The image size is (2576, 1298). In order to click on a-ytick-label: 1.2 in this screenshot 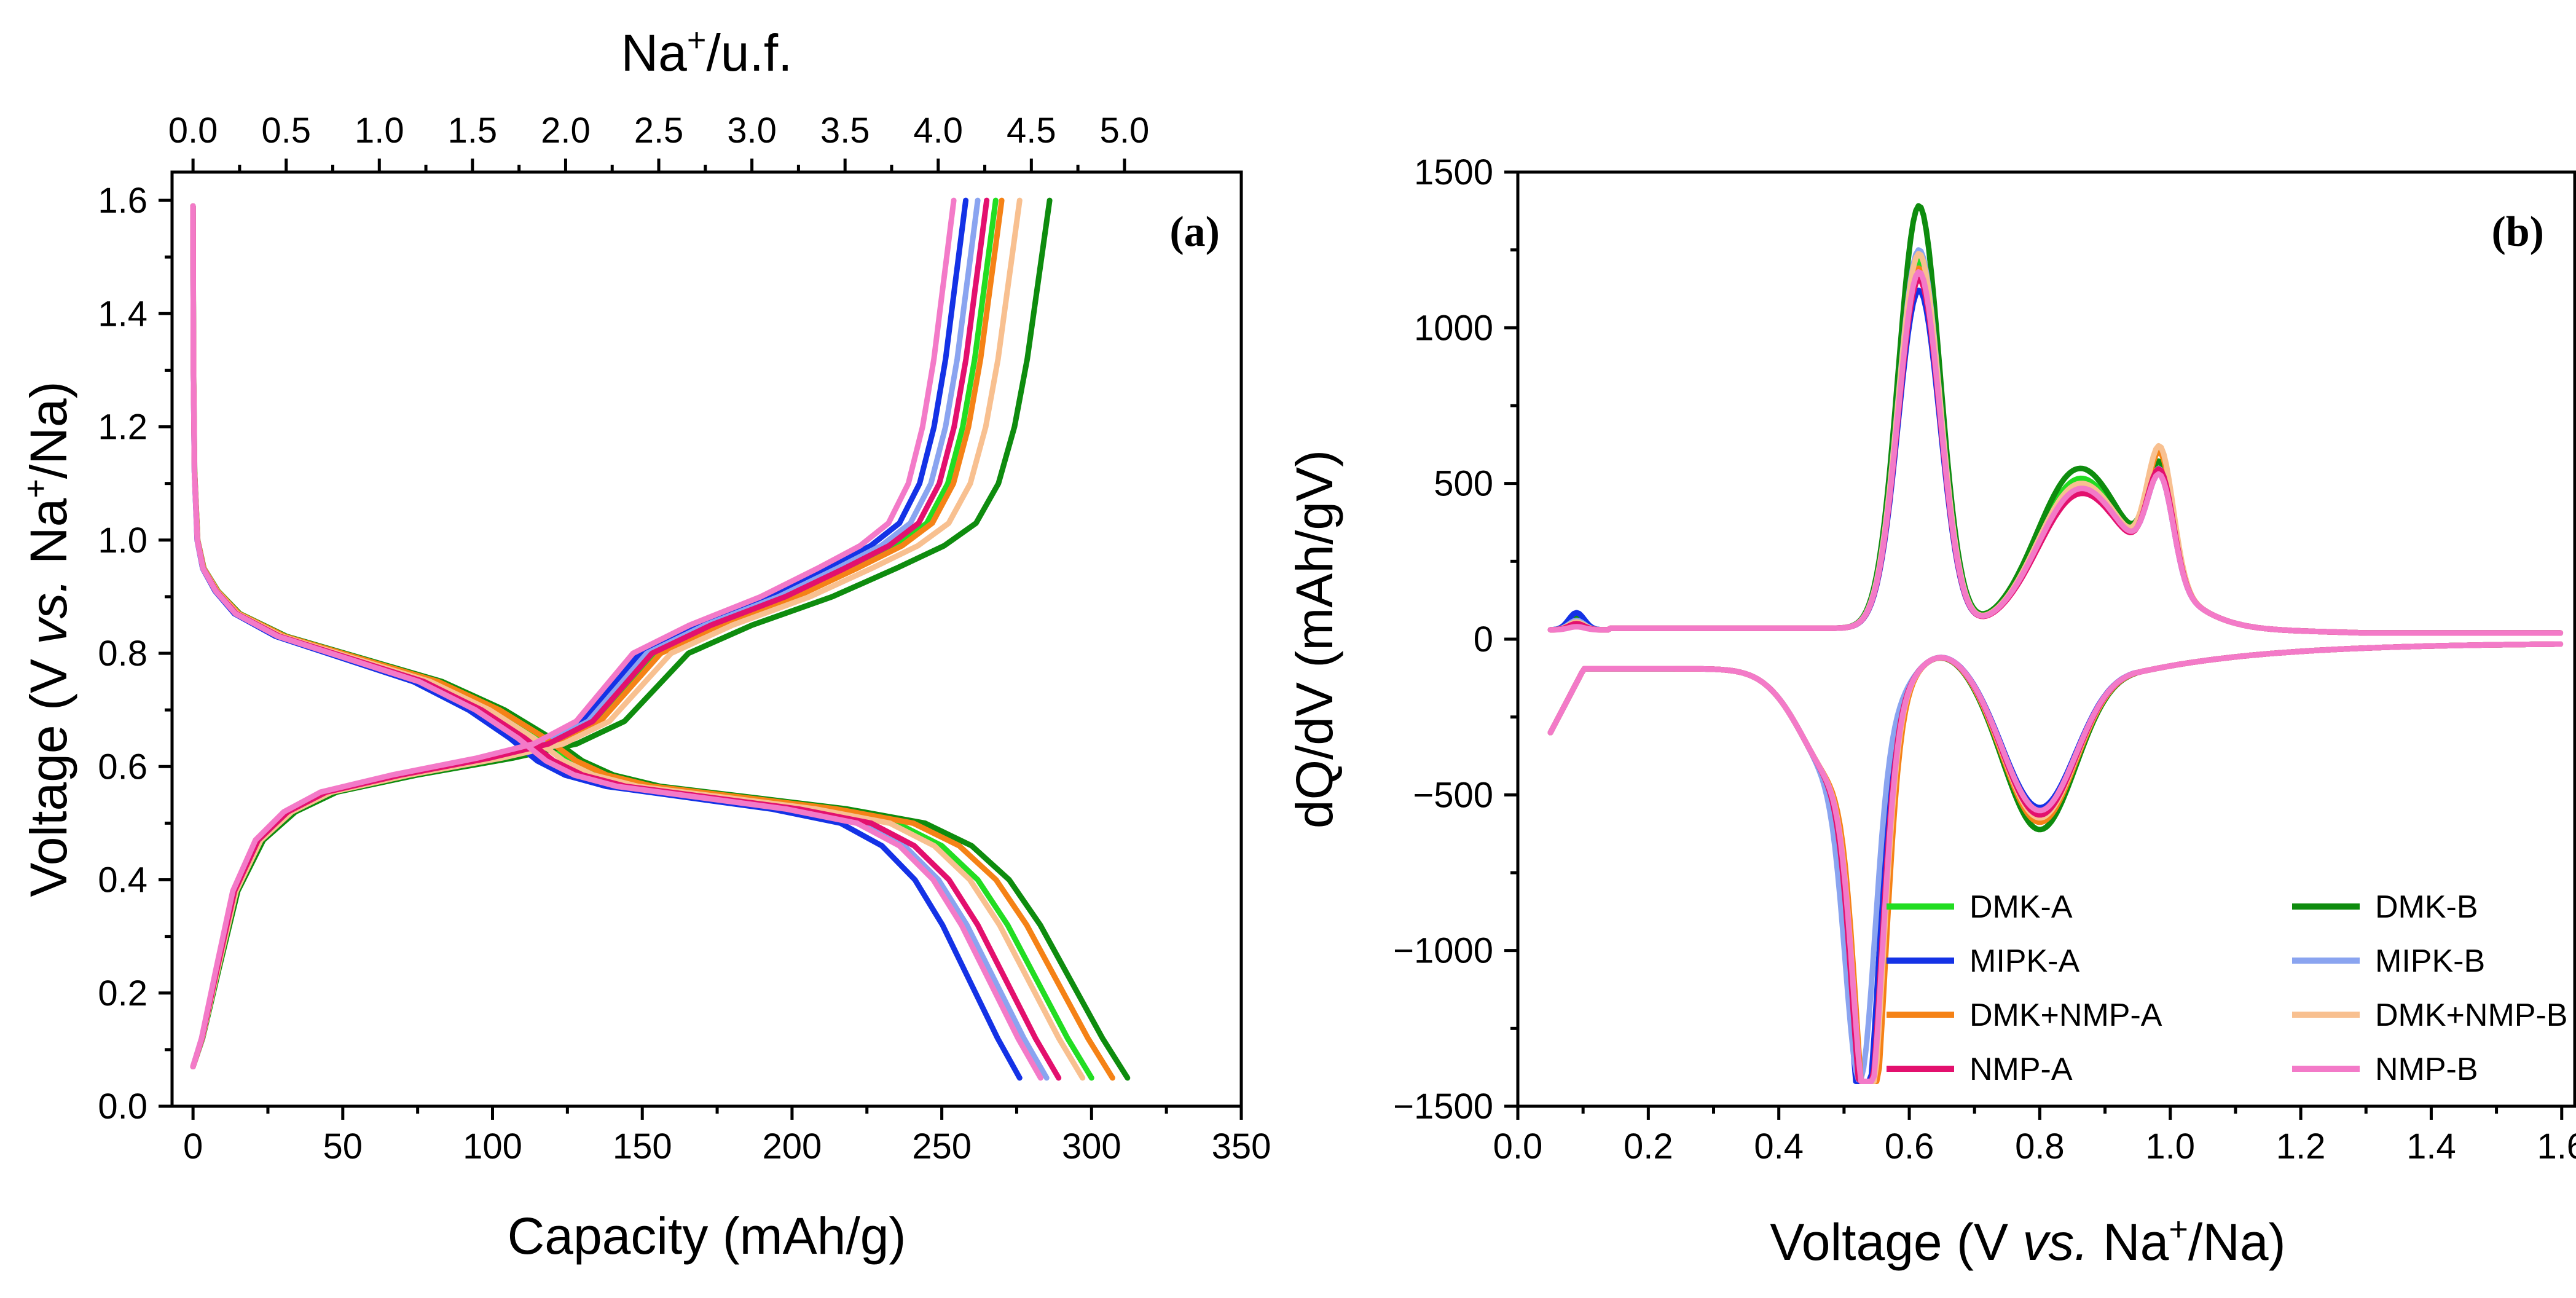, I will do `click(122, 427)`.